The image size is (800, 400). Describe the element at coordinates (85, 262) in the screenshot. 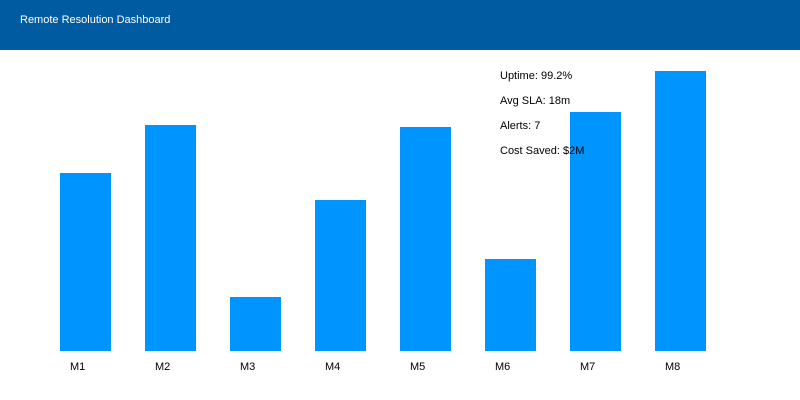

I see `bar-m1` at that location.